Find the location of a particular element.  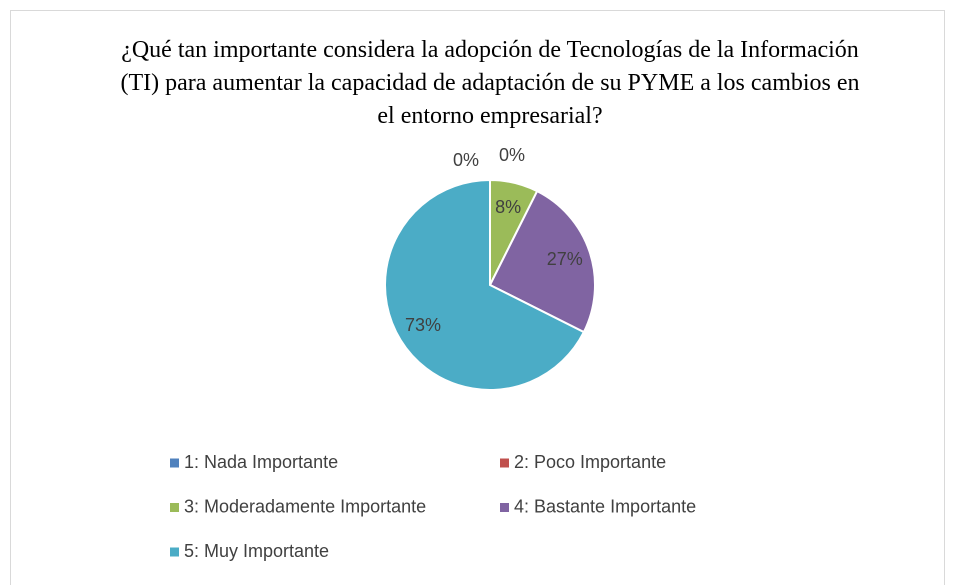

legend-label: 1: Nada Importante is located at coordinates (261, 462).